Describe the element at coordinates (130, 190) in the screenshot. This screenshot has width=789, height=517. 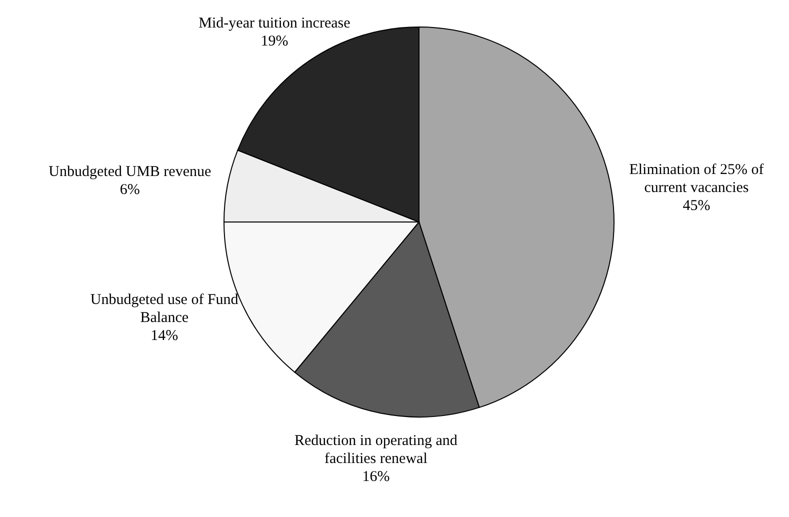
I see `data-label: 6%` at that location.